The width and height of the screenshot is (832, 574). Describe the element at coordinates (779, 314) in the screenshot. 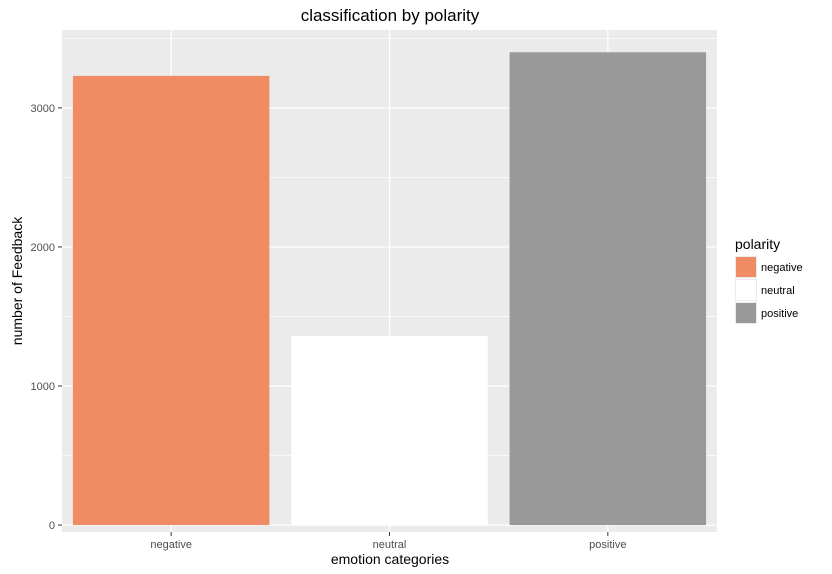

I see `legend-label-positive: positive` at that location.